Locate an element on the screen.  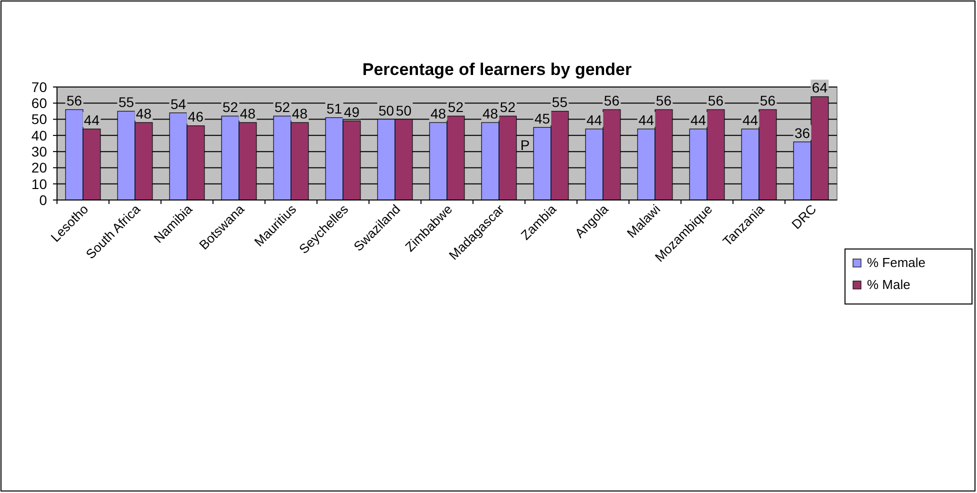
y-tick-label: 20 is located at coordinates (39, 168).